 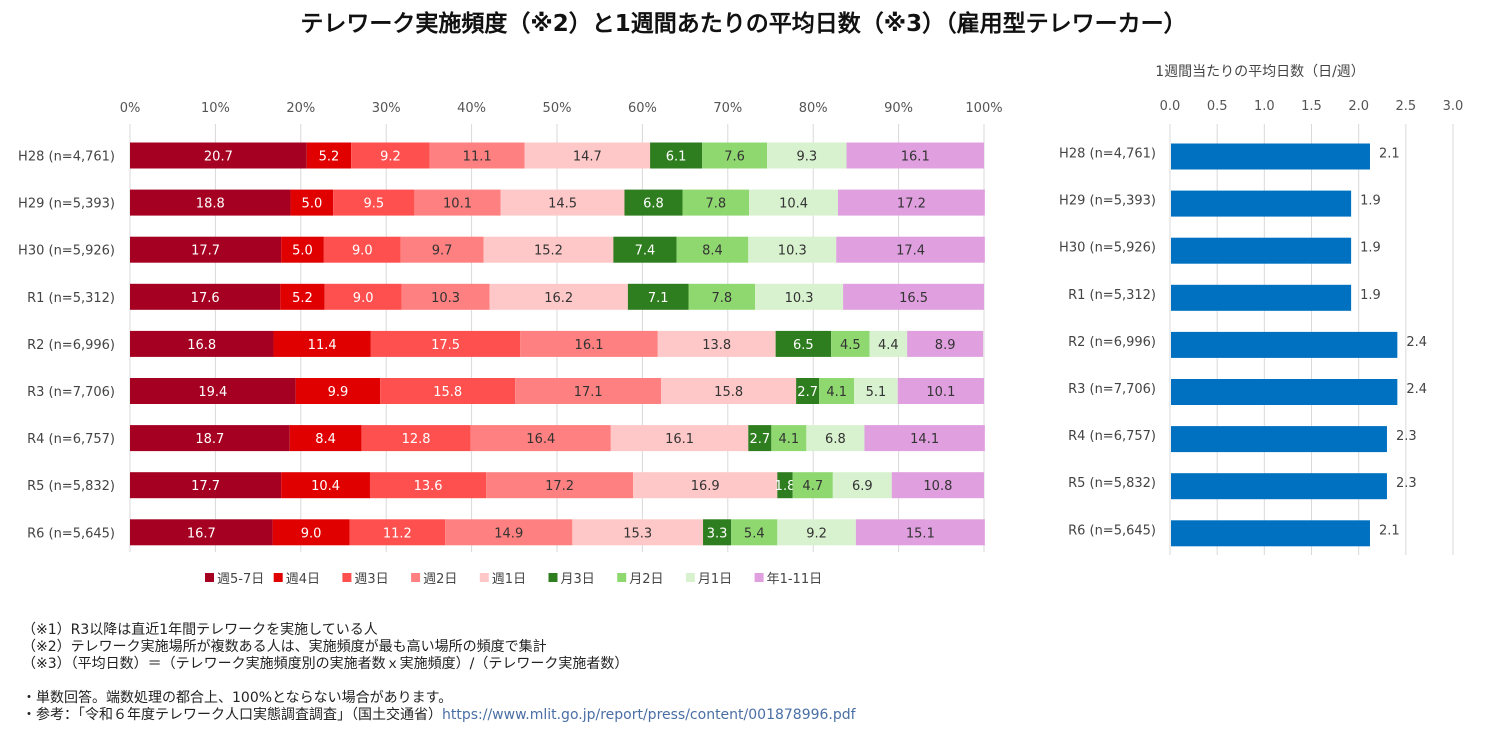 I want to click on x-tick-label: 1.0, so click(x=1264, y=106).